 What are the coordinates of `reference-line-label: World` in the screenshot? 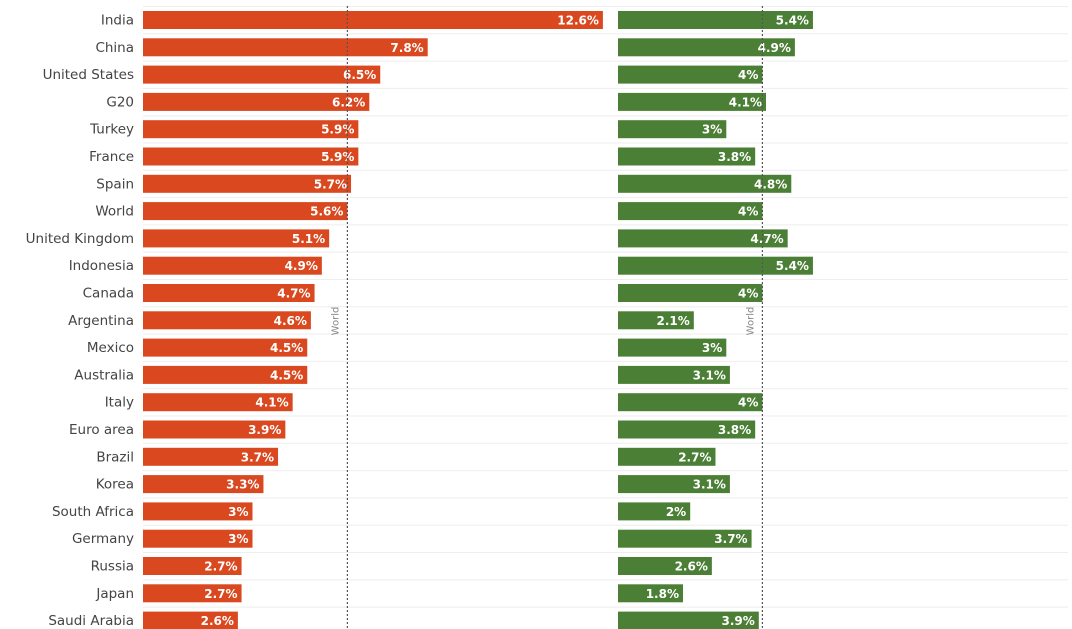 It's located at (335, 321).